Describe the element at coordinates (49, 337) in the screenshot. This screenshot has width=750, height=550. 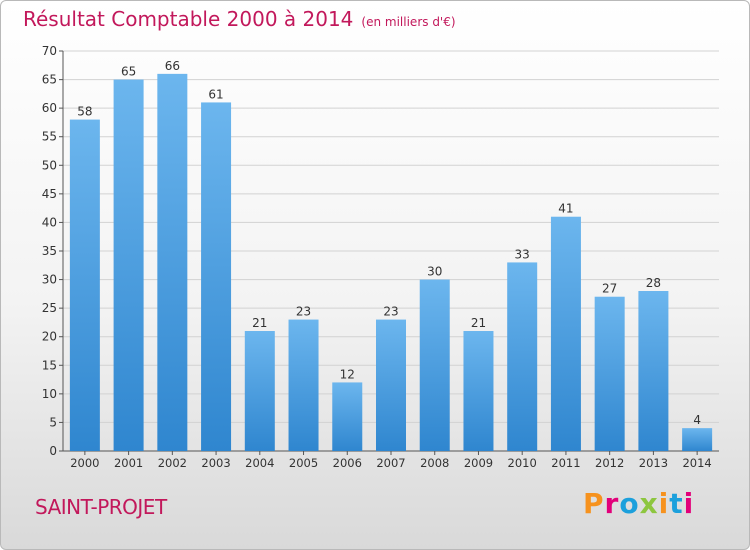
I see `y-tick-label: 20` at that location.